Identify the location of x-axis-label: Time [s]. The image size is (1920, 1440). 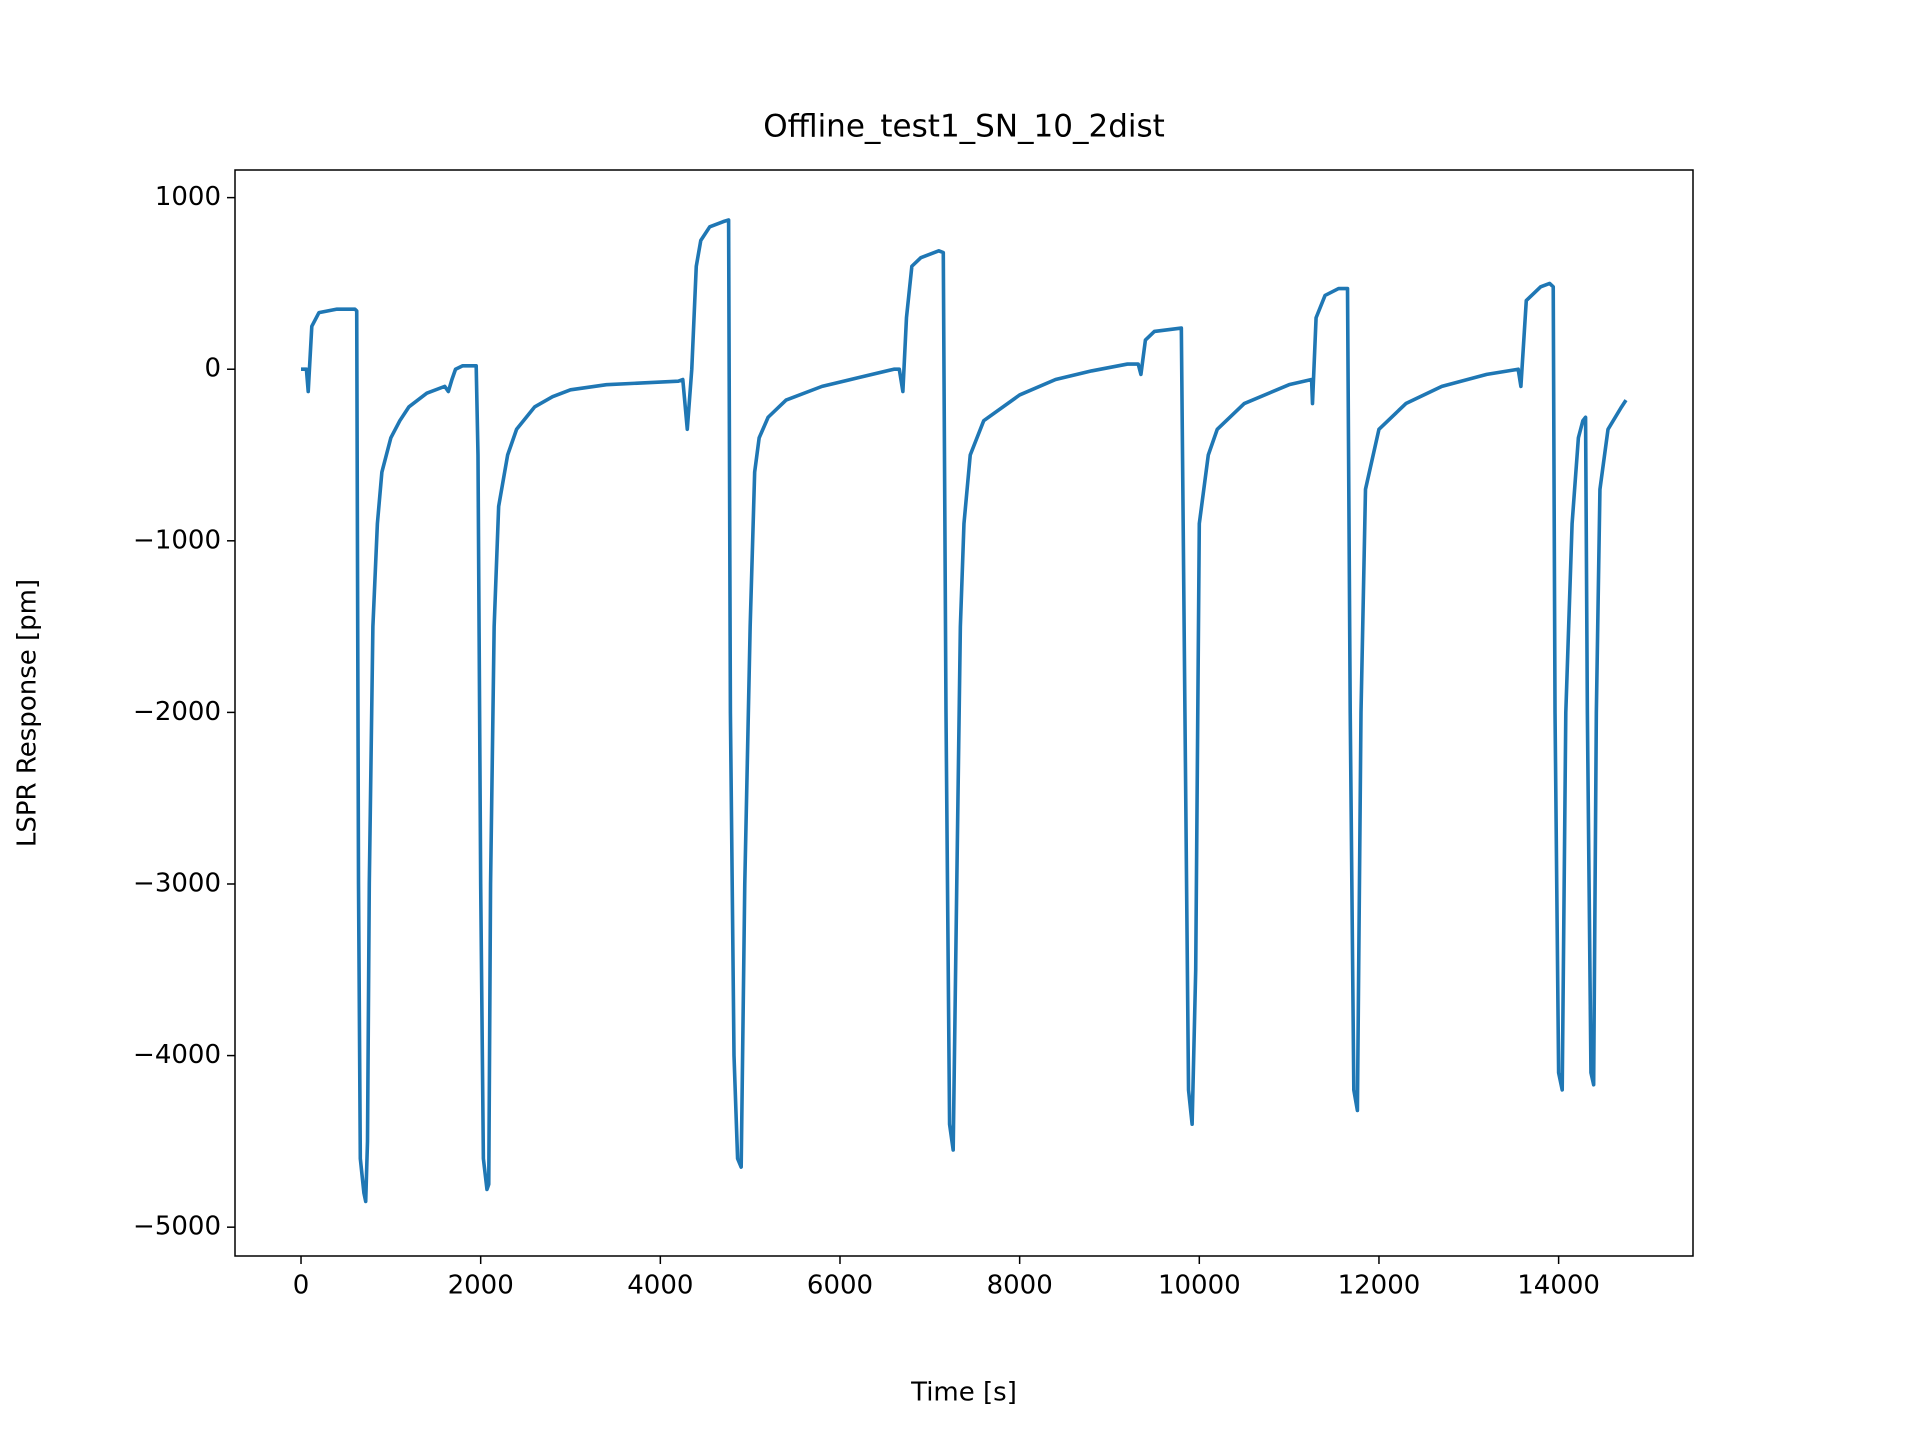
(963, 1393).